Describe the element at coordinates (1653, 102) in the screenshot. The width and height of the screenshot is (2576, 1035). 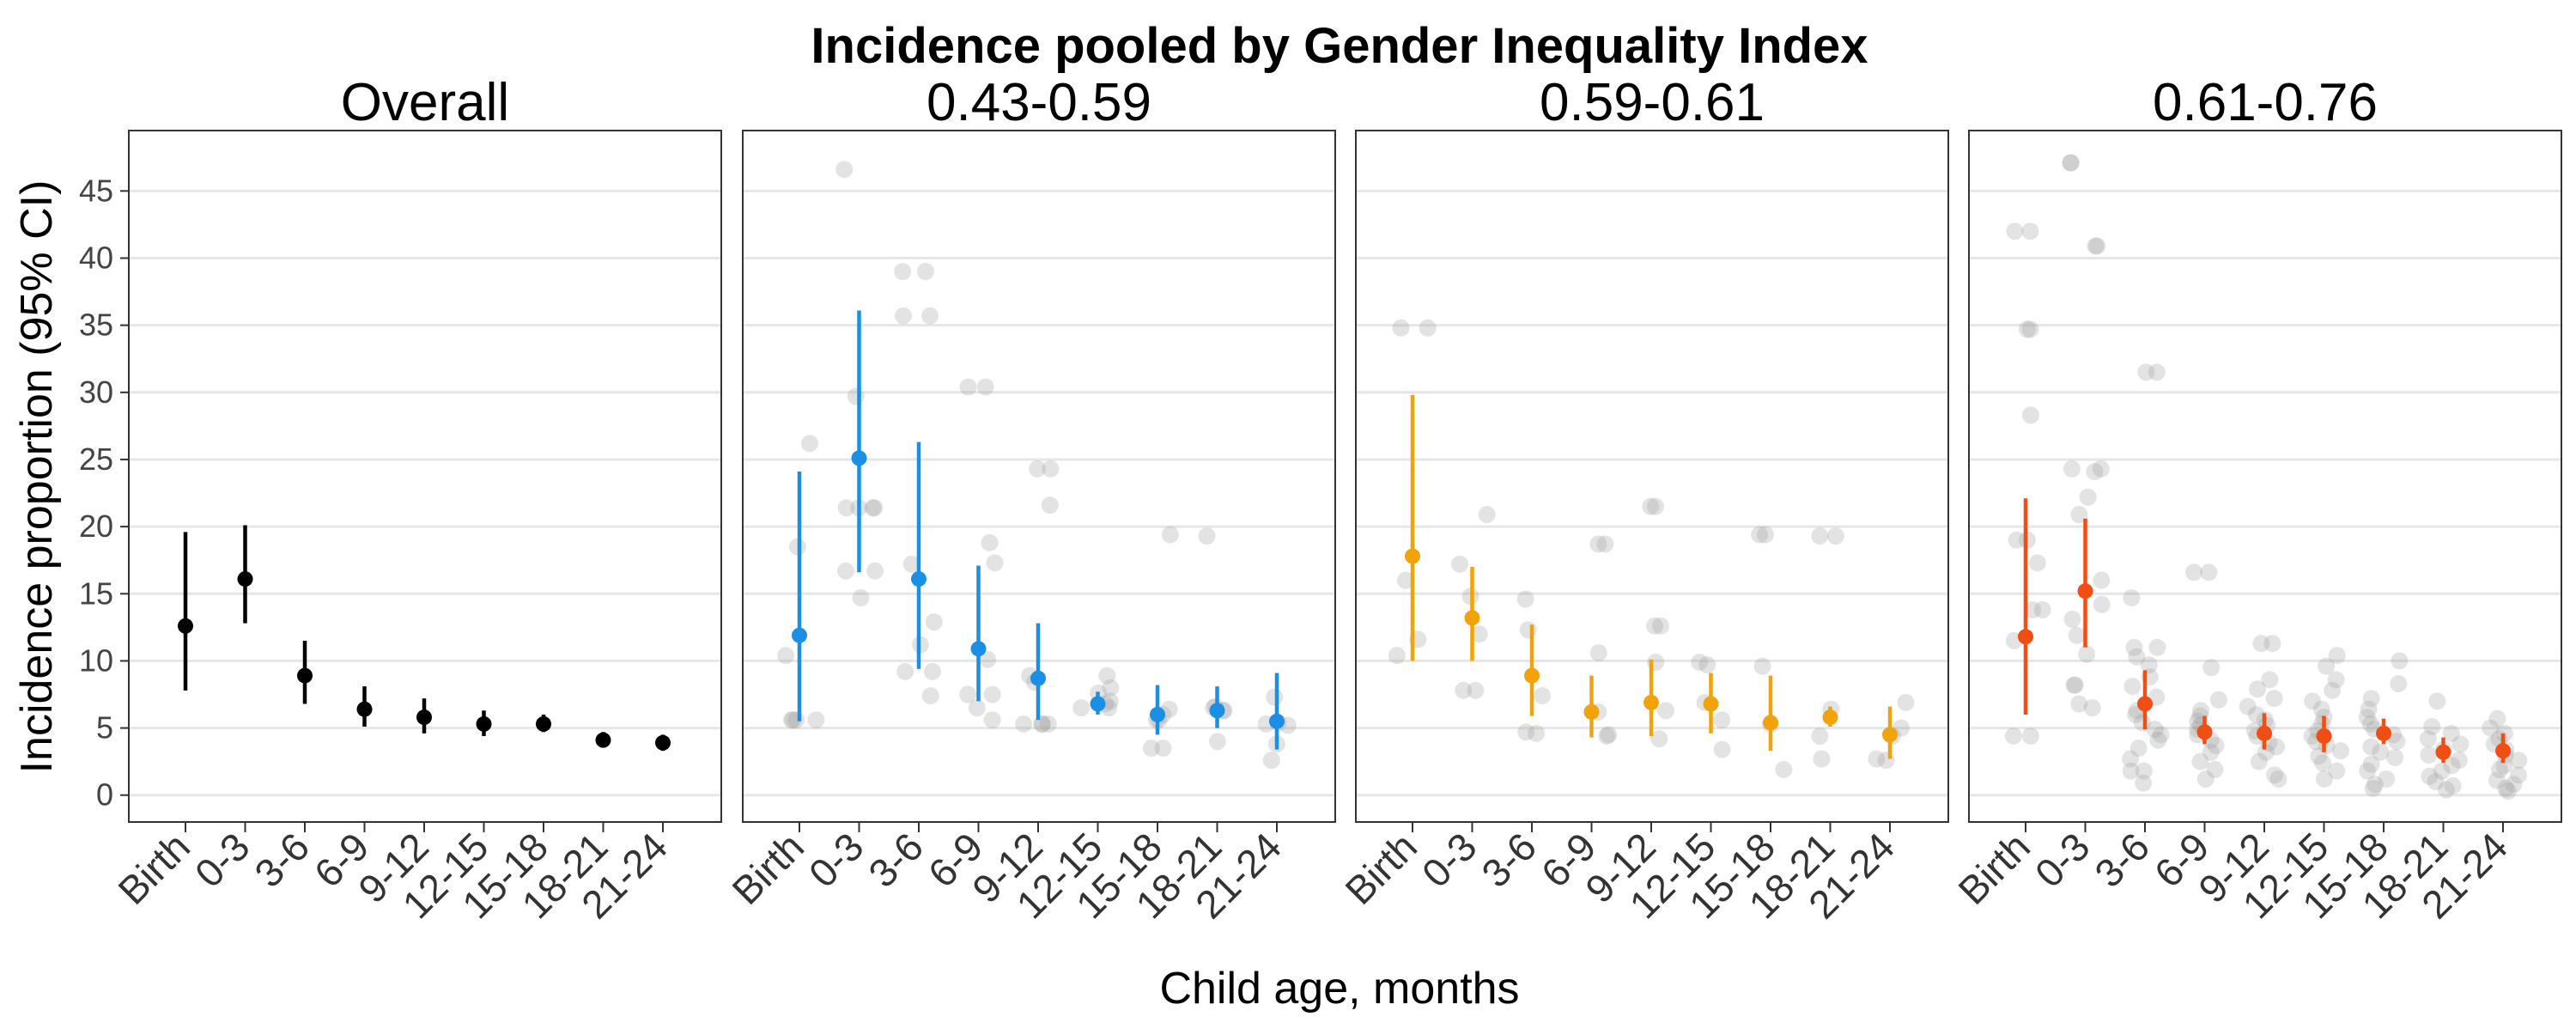
I see `facet-title: 0.59-0.61` at that location.